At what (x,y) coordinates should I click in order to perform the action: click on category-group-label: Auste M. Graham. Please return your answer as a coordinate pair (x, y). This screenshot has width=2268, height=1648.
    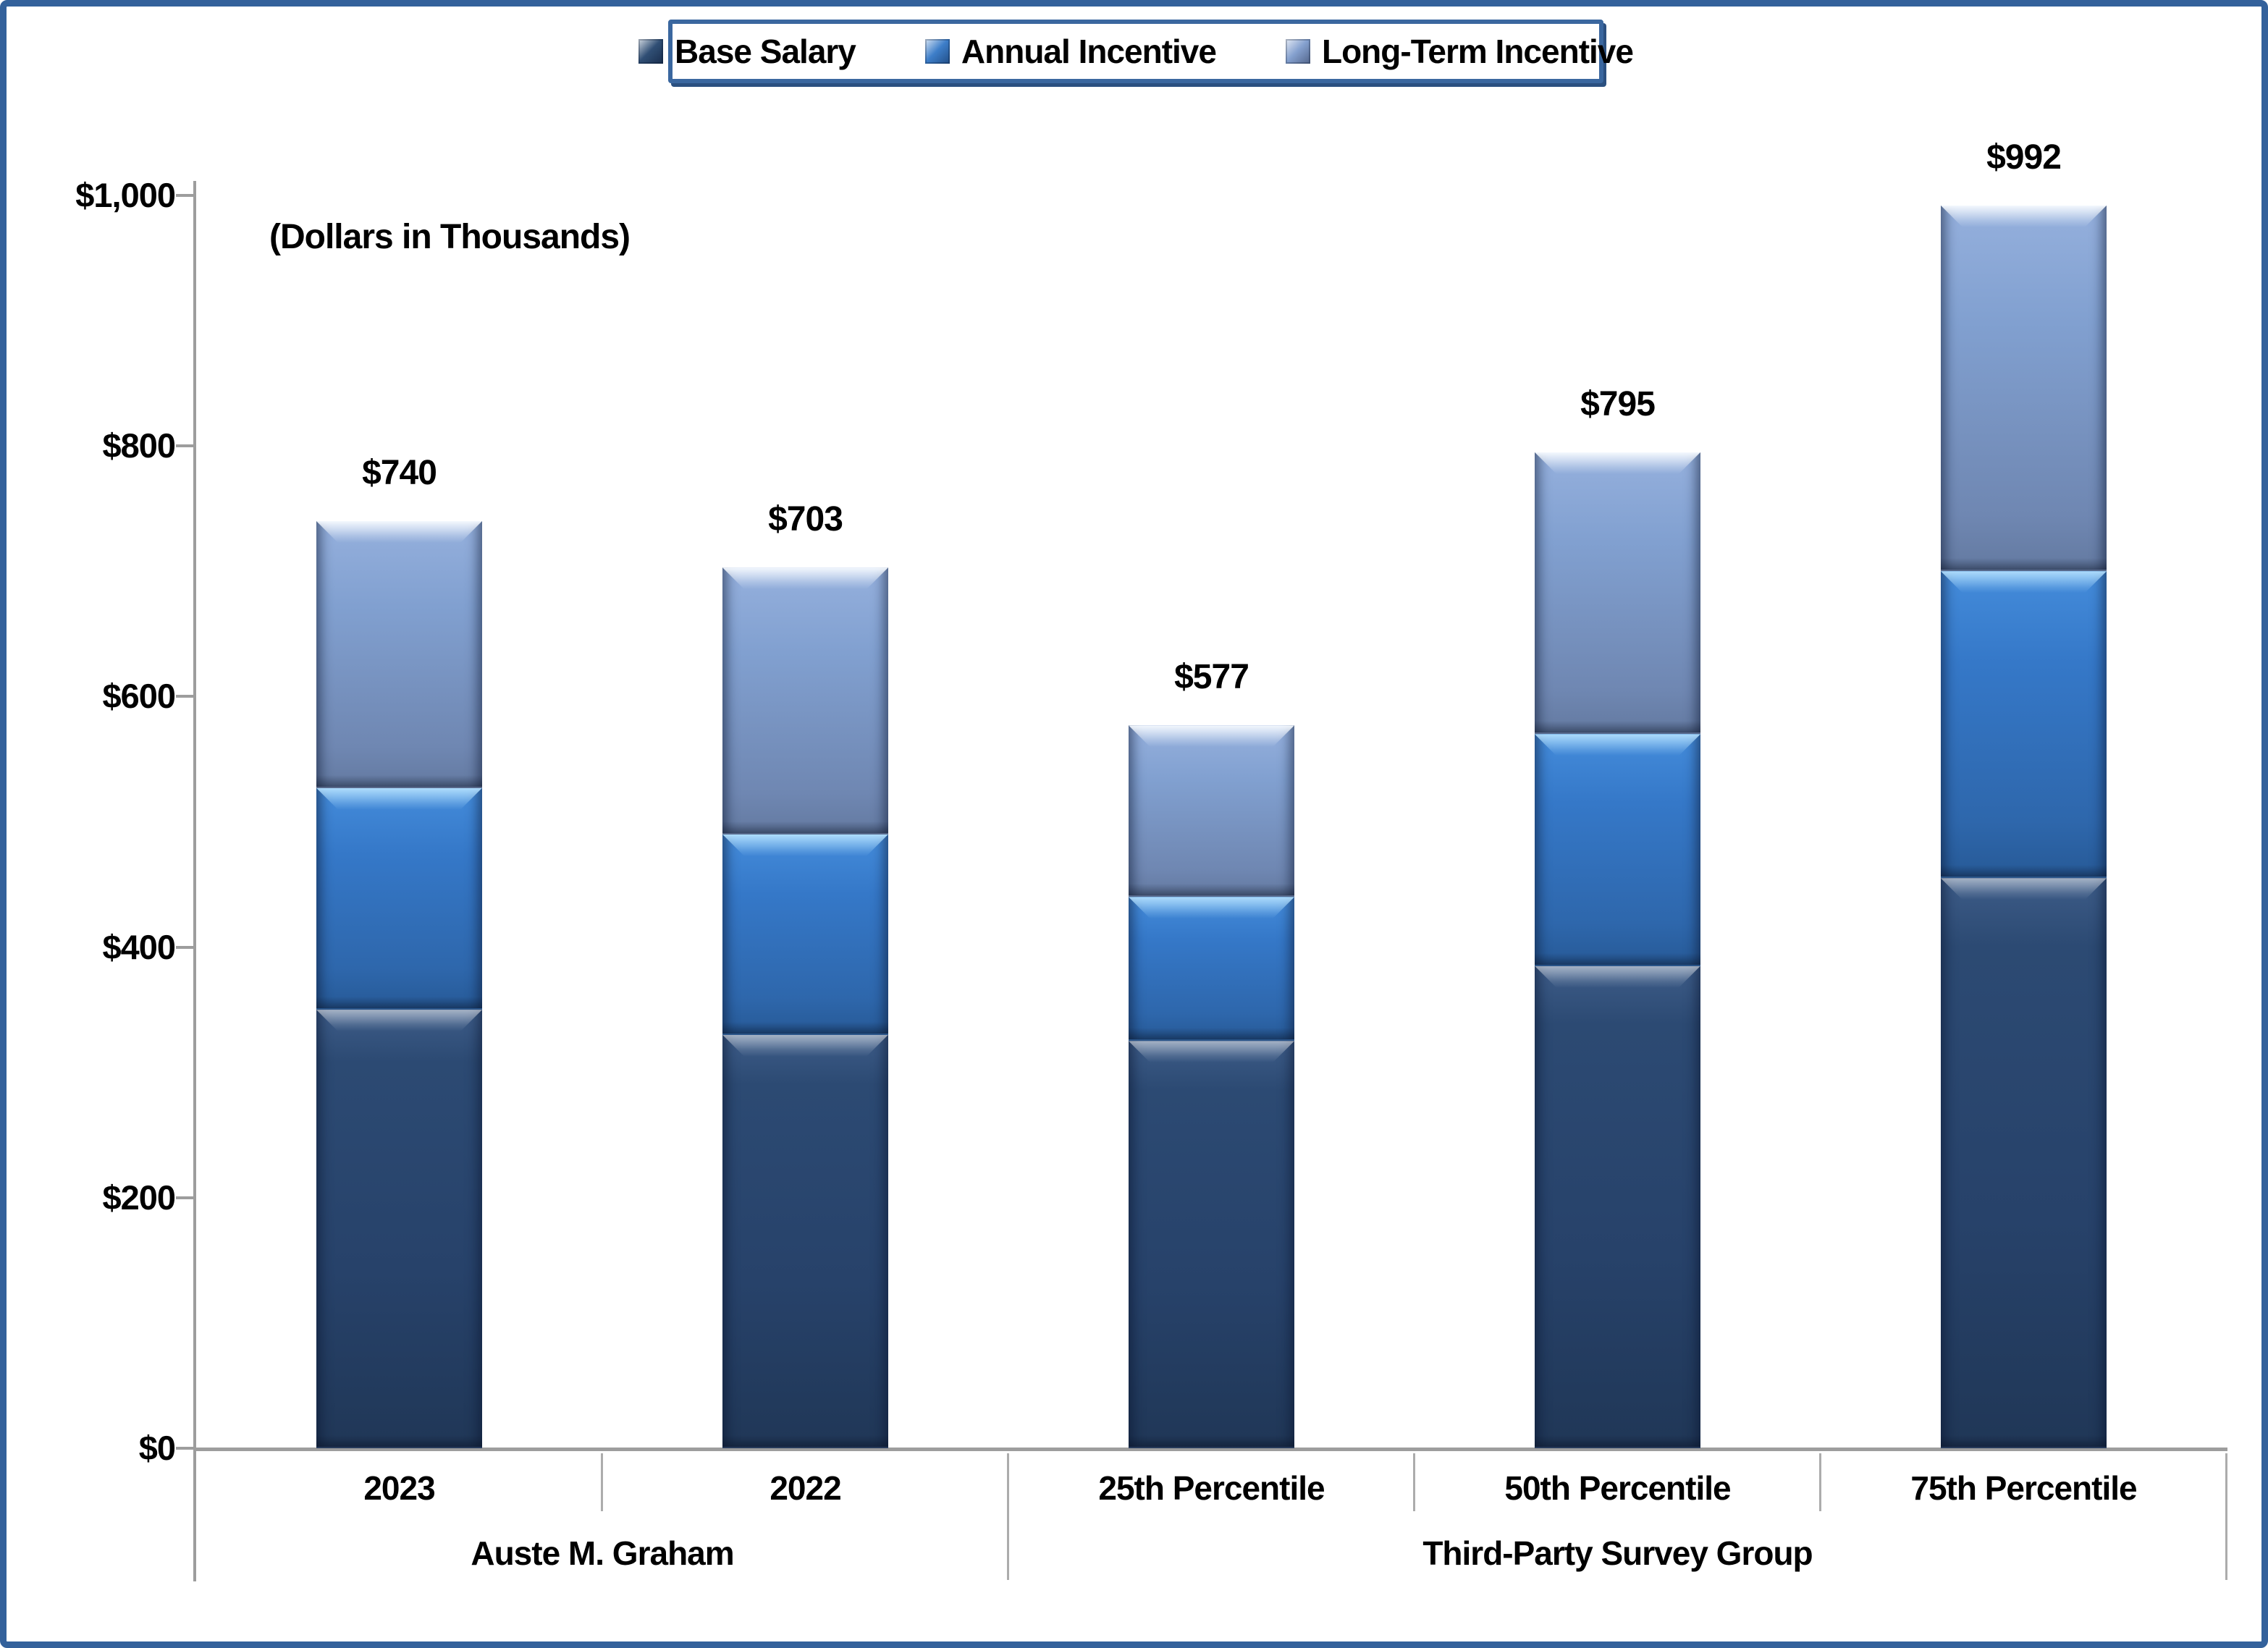
    Looking at the image, I should click on (602, 1553).